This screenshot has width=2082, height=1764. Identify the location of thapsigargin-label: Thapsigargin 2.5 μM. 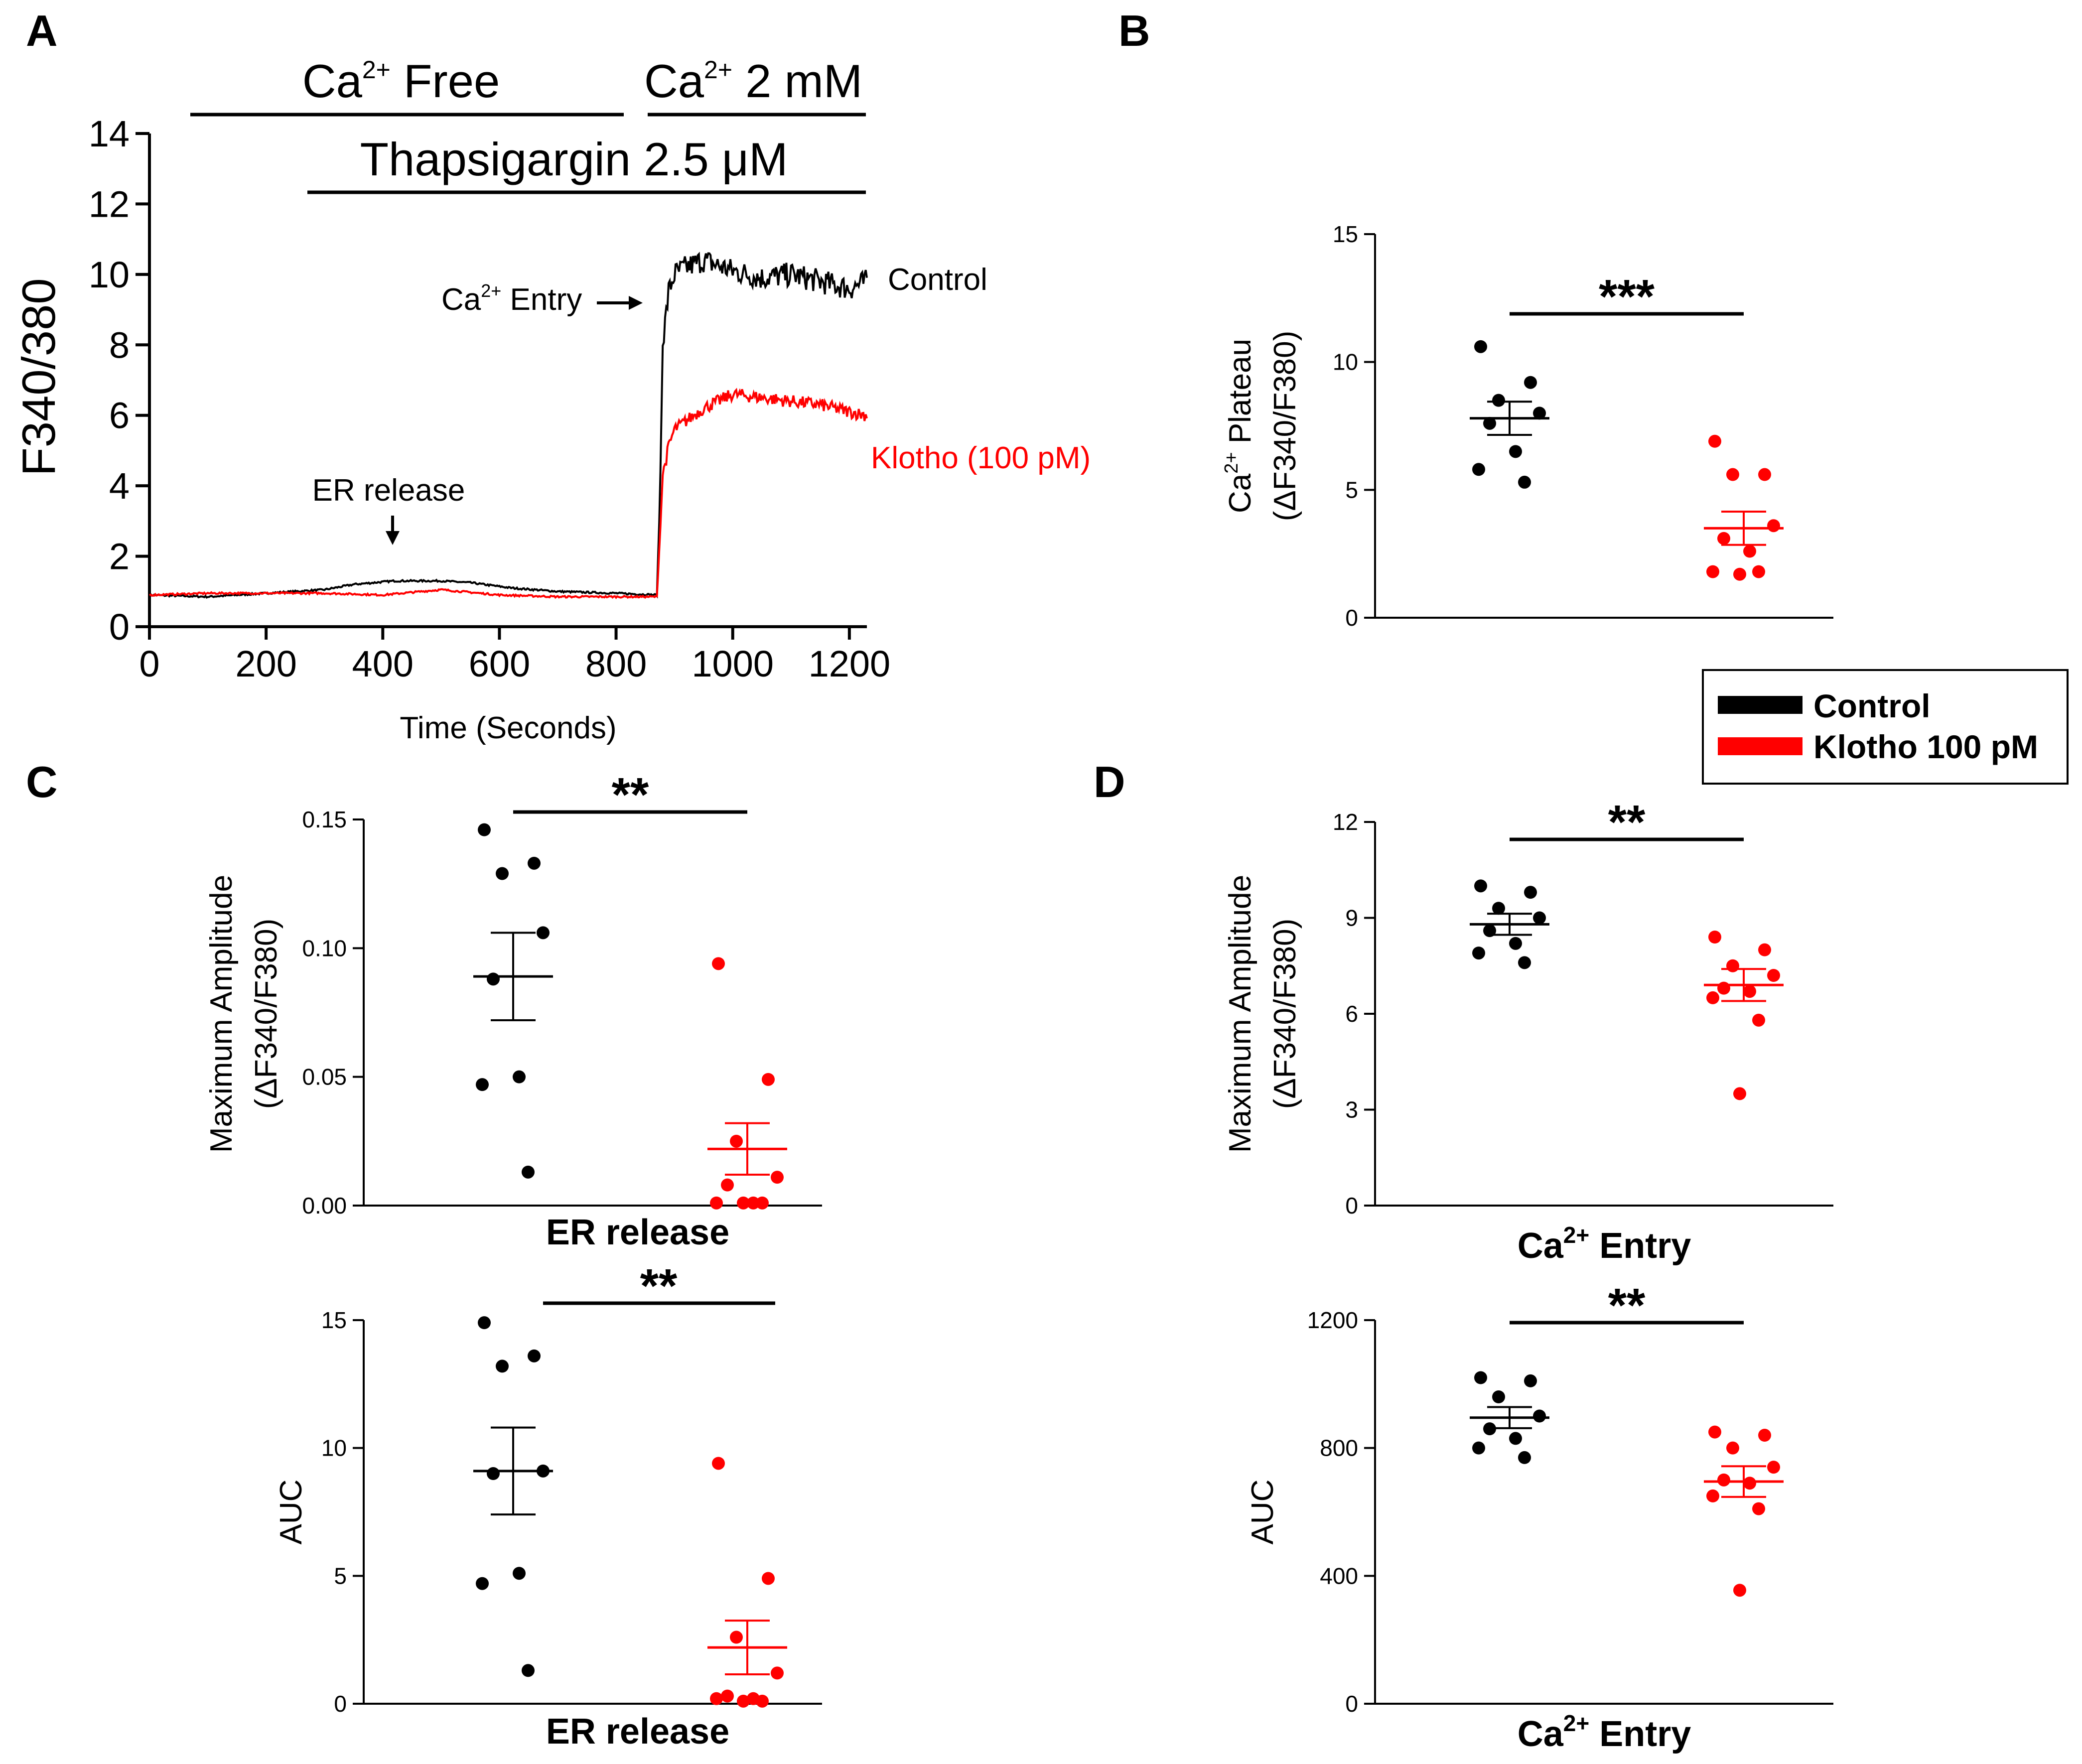
(574, 159).